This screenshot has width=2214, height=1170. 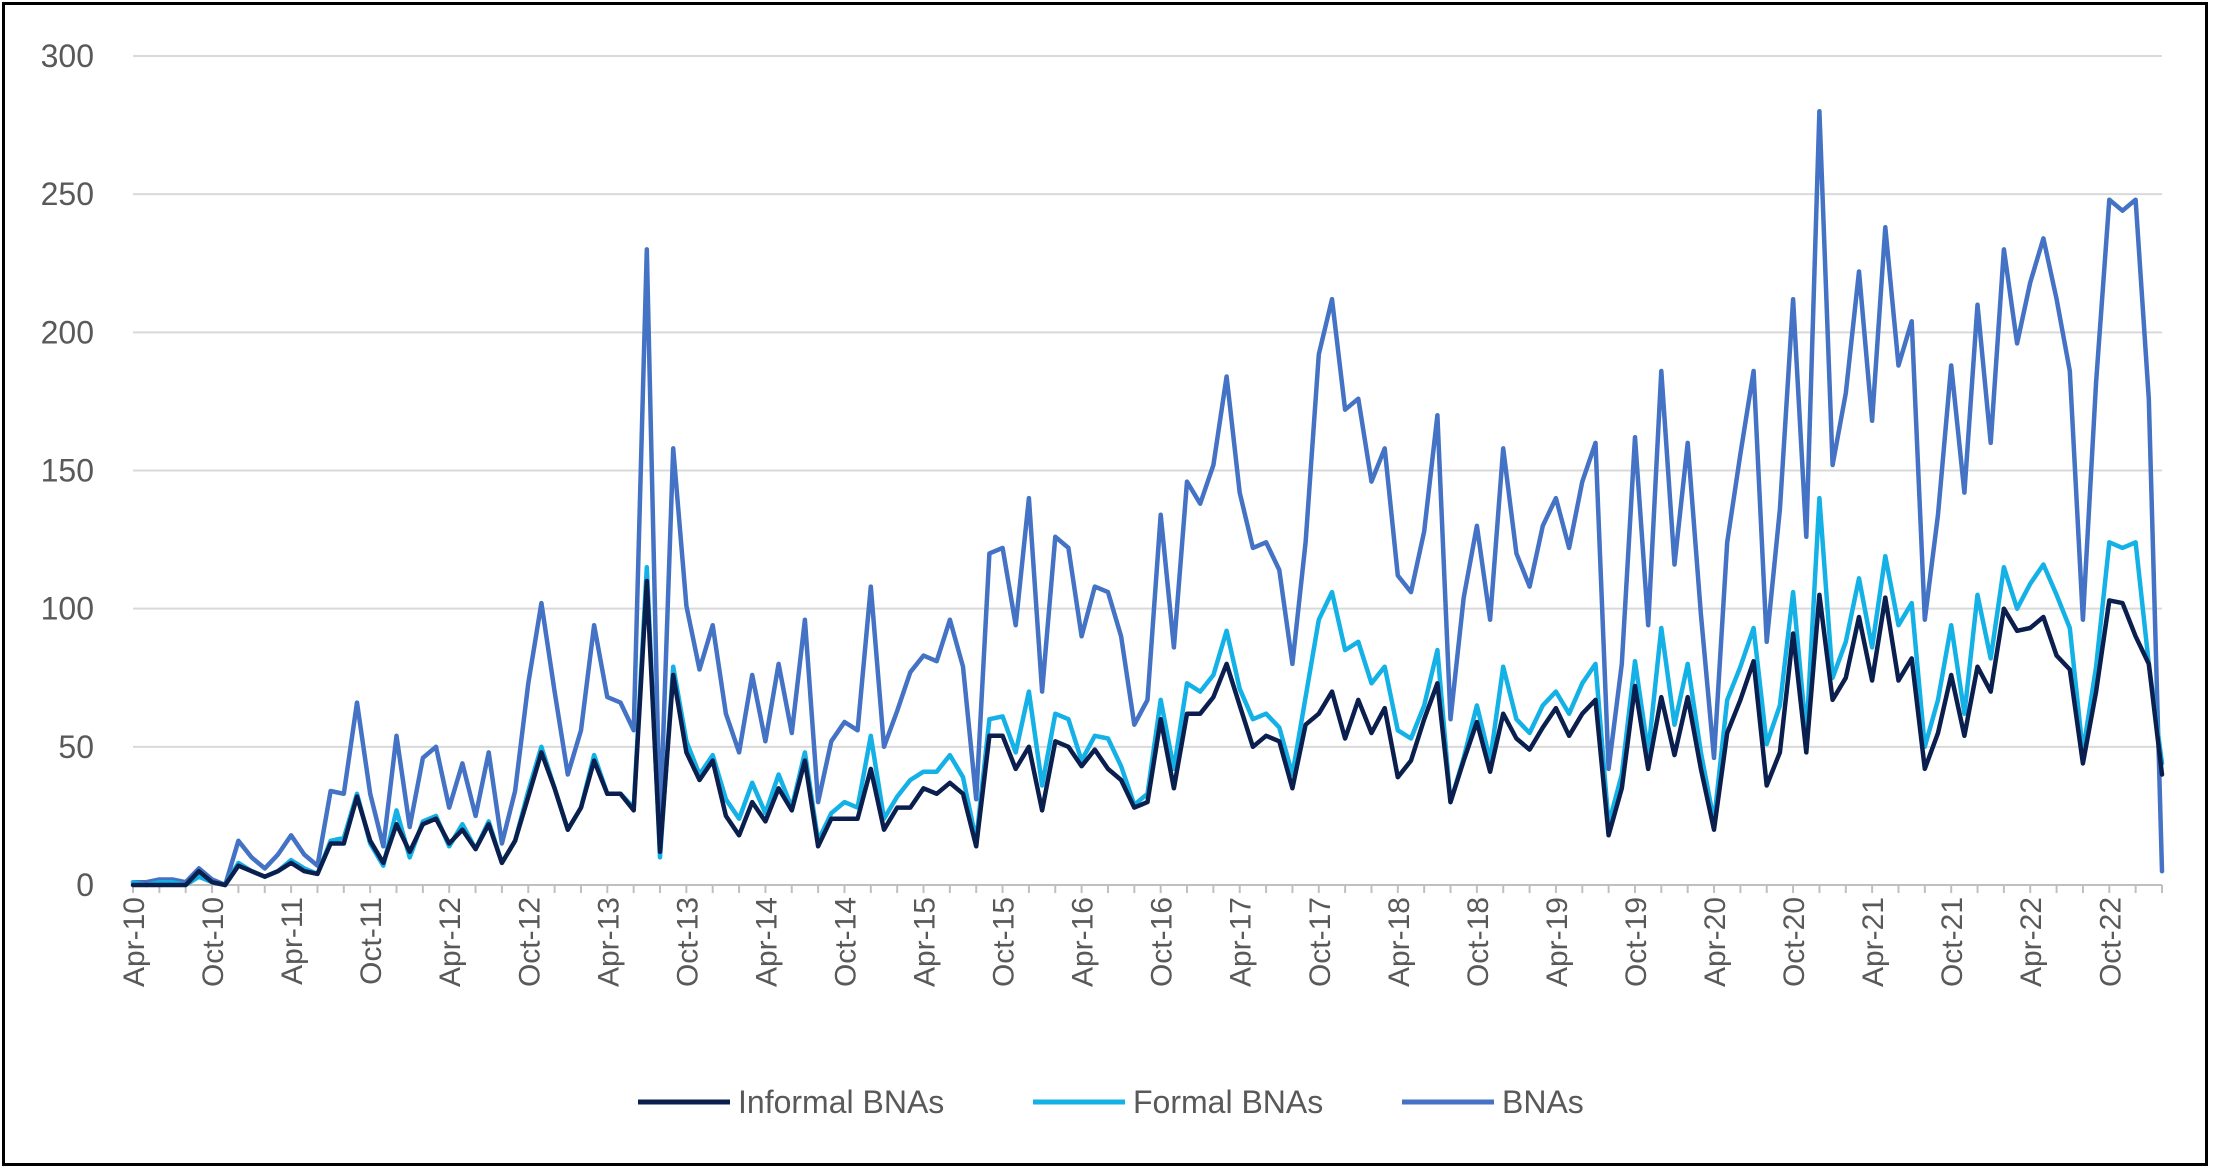 I want to click on x-tick-label: Apr-21, so click(x=1873, y=942).